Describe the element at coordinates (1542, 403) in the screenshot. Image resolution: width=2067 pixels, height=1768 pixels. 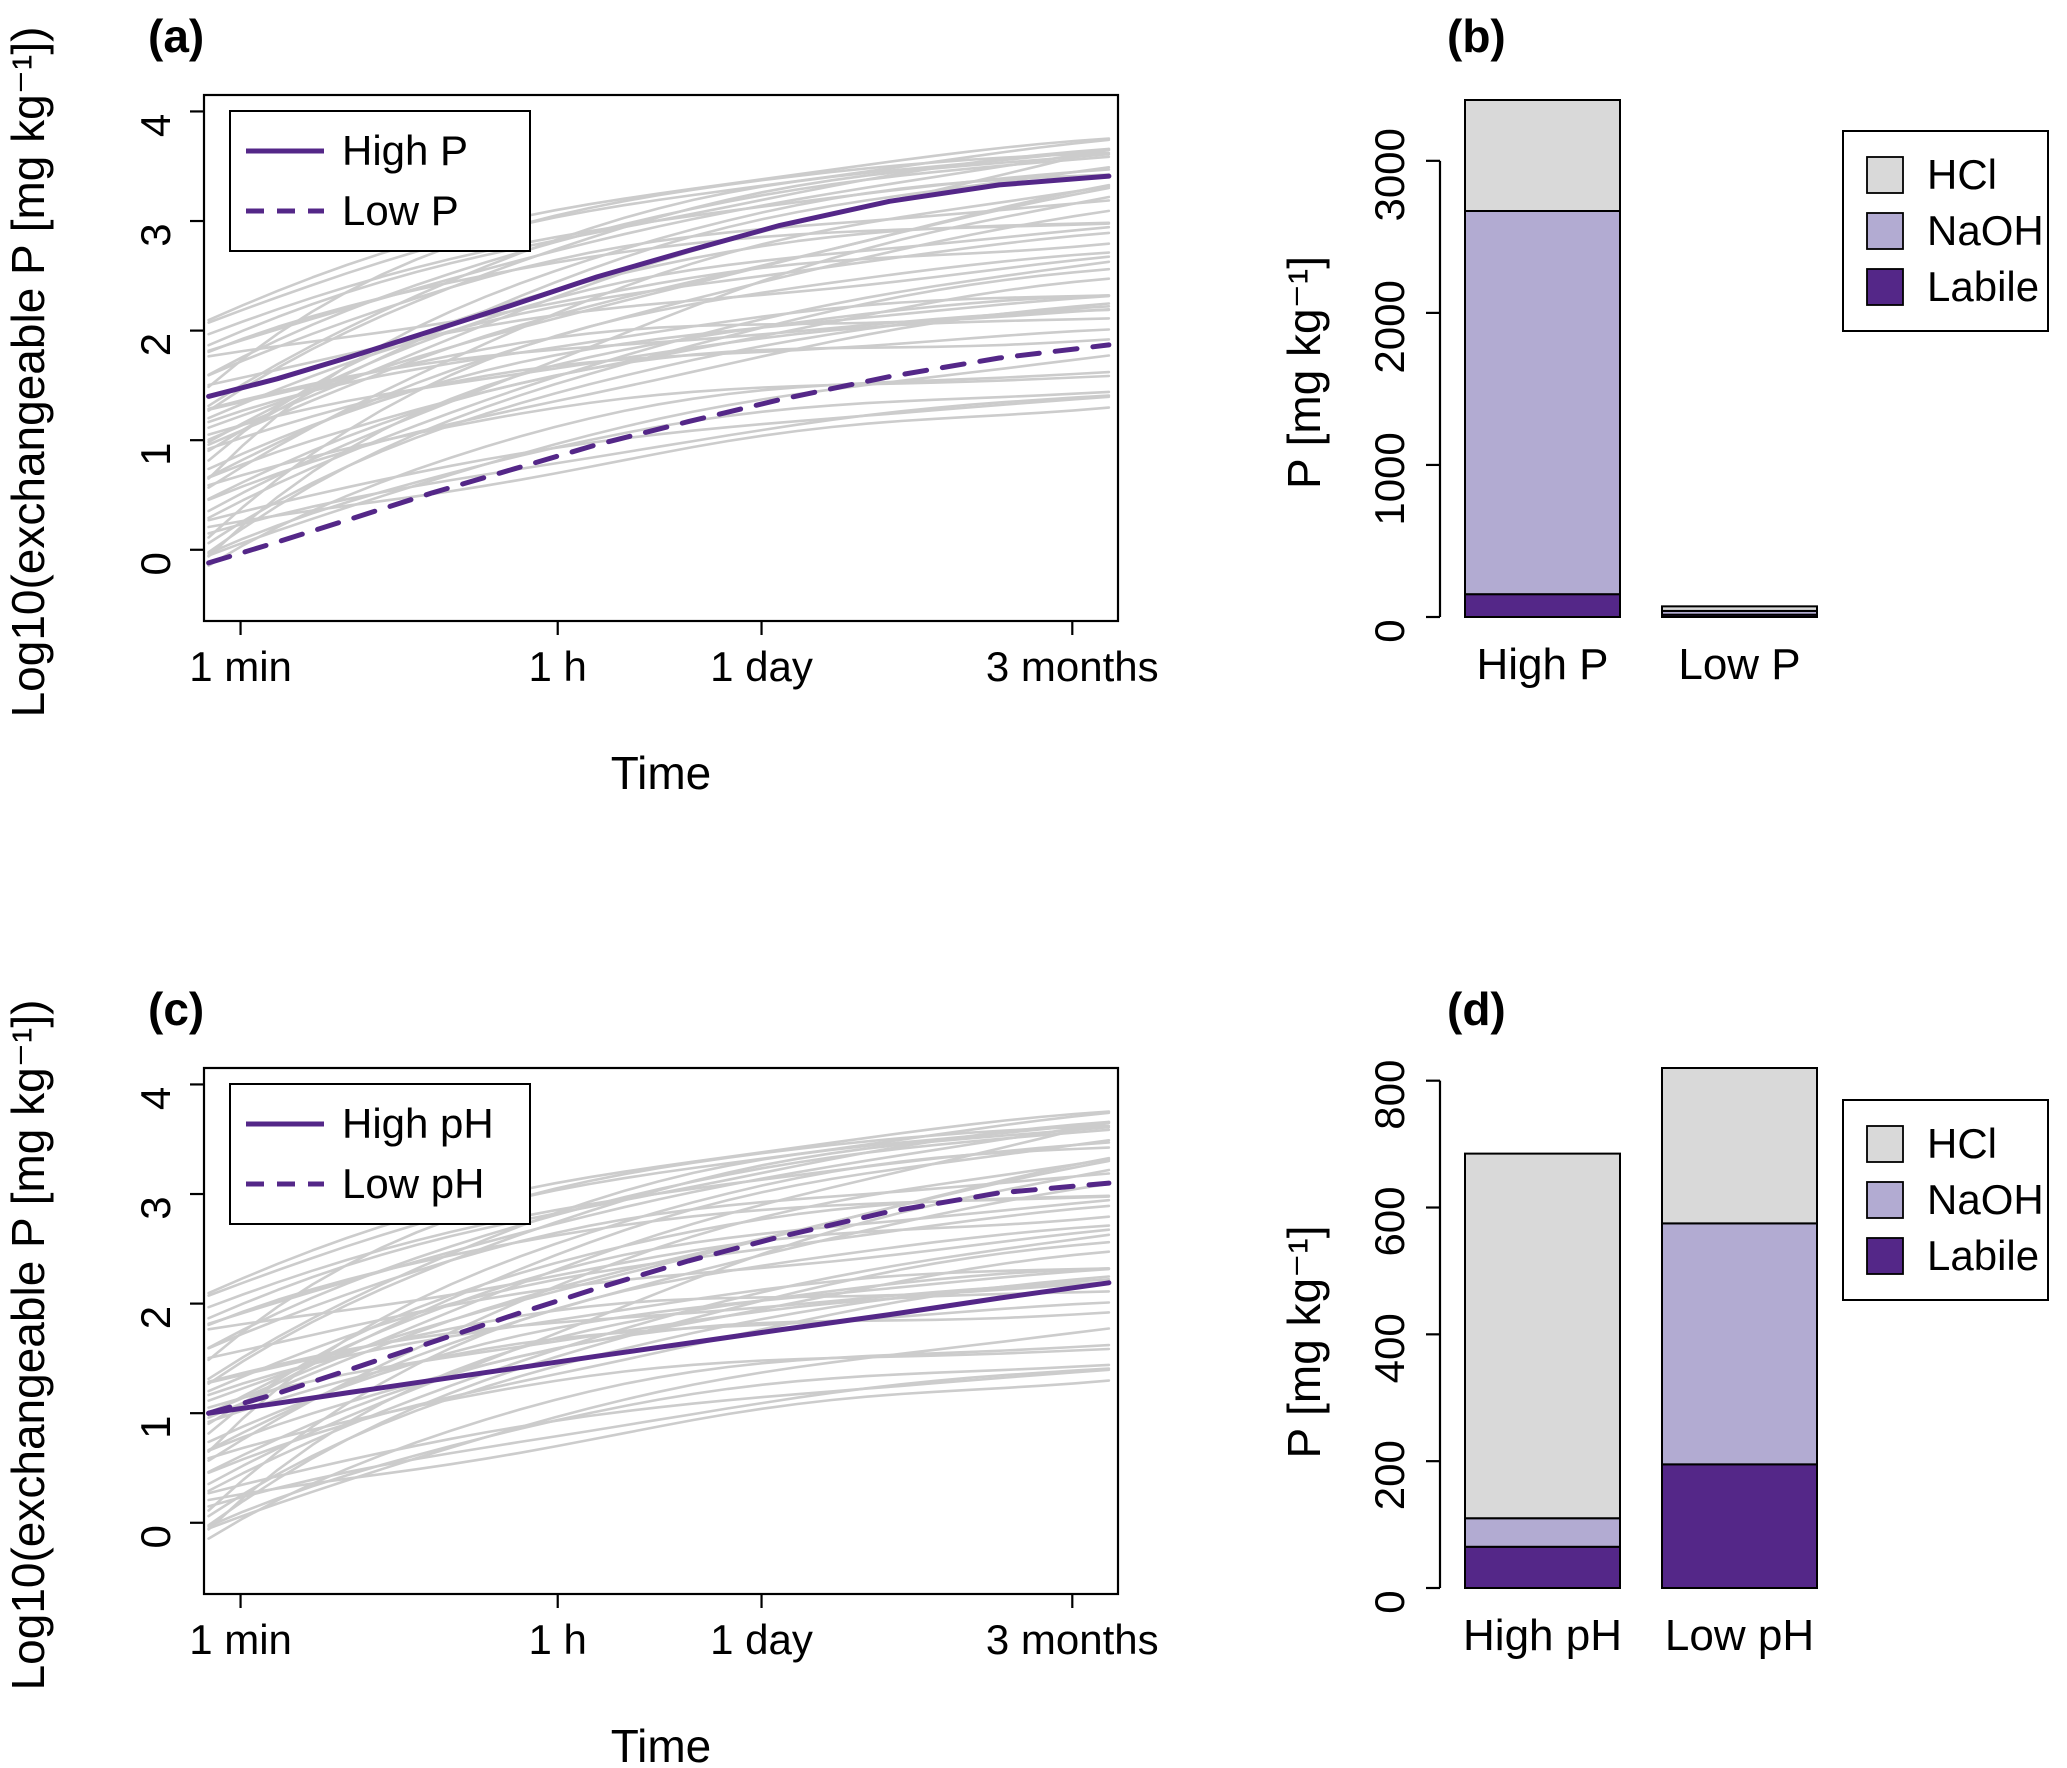
I see `bar-segment-high-p-naoh` at that location.